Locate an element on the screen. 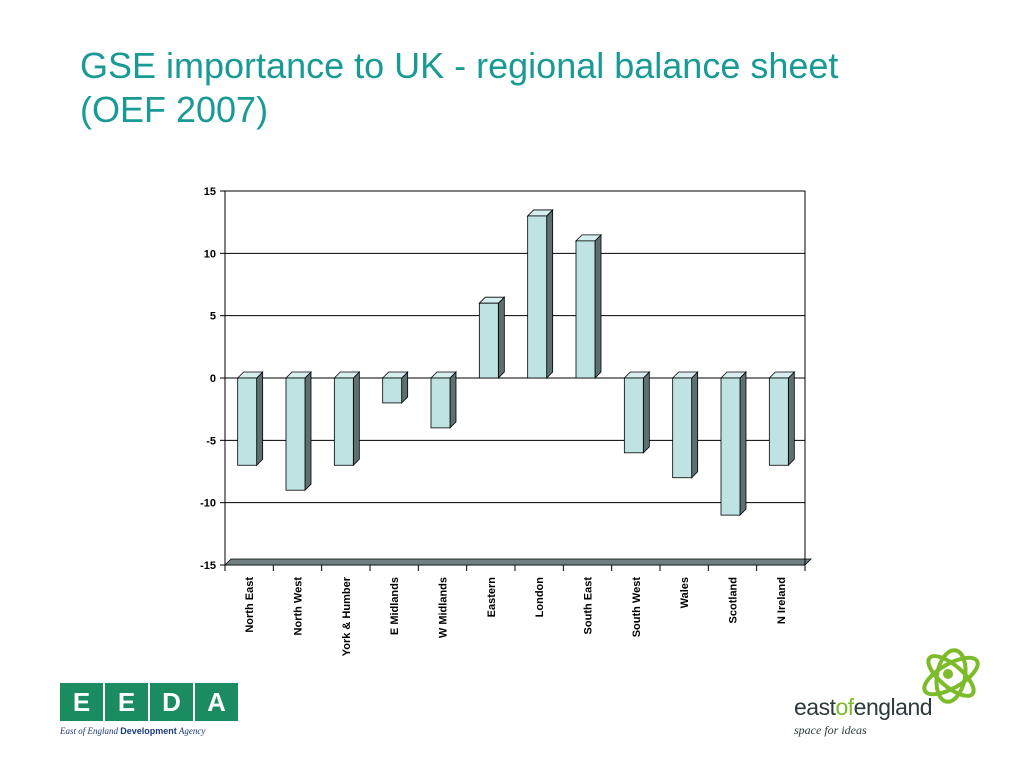  eeda-tagline-post: Agency is located at coordinates (191, 731).